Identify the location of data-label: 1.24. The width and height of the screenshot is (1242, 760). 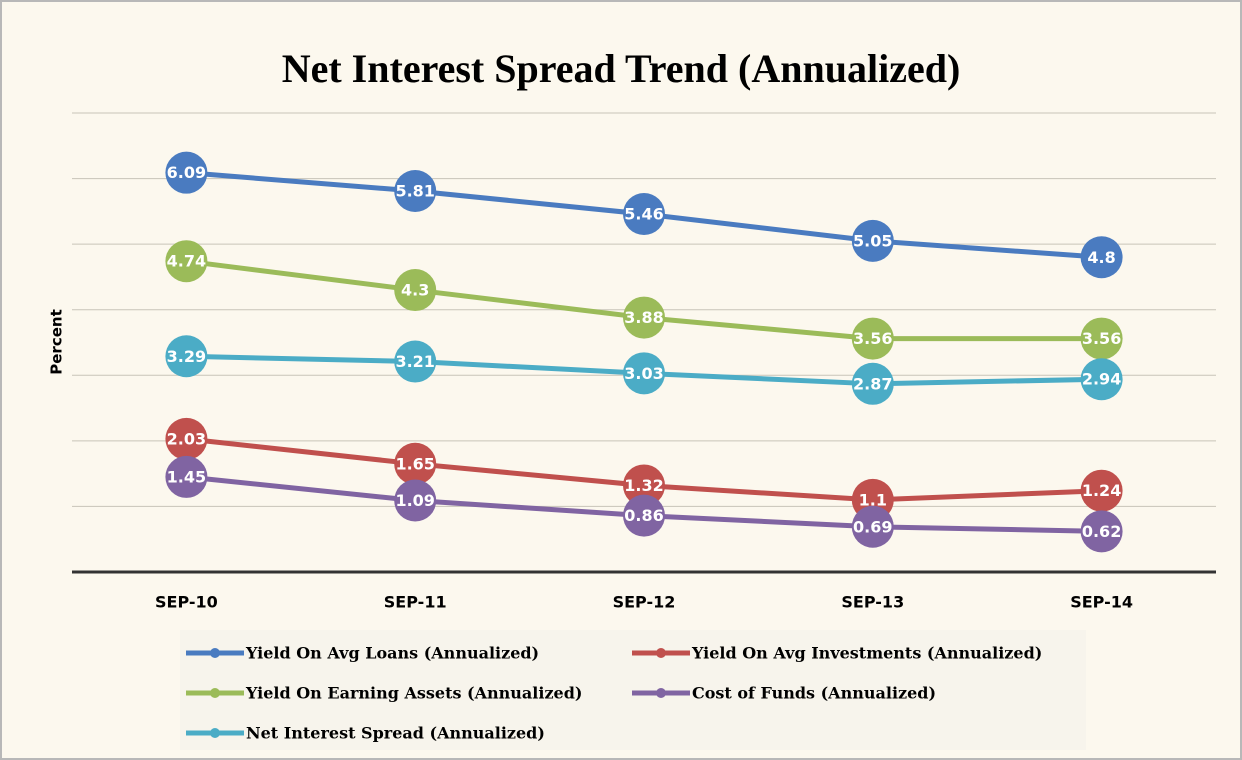
(1101, 490).